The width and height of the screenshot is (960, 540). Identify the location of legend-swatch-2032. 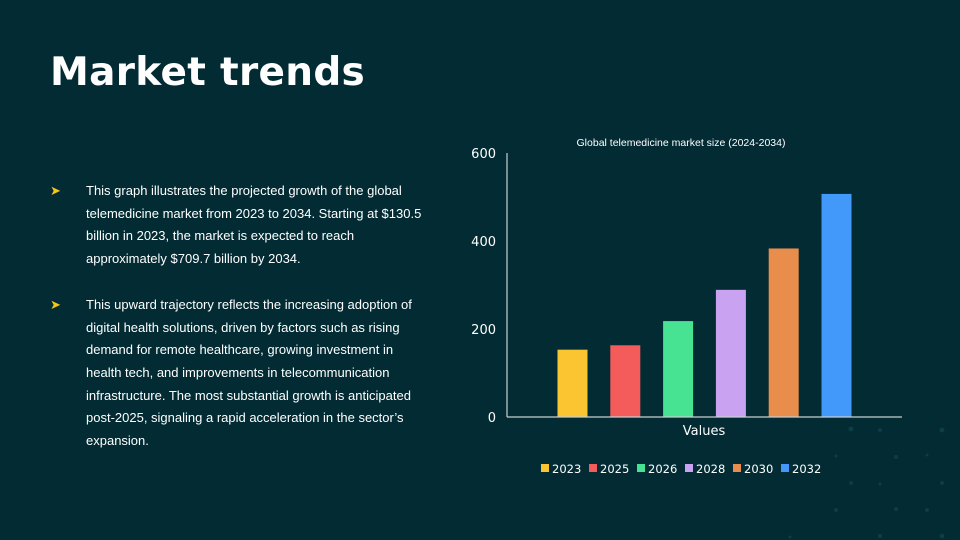
(785, 468).